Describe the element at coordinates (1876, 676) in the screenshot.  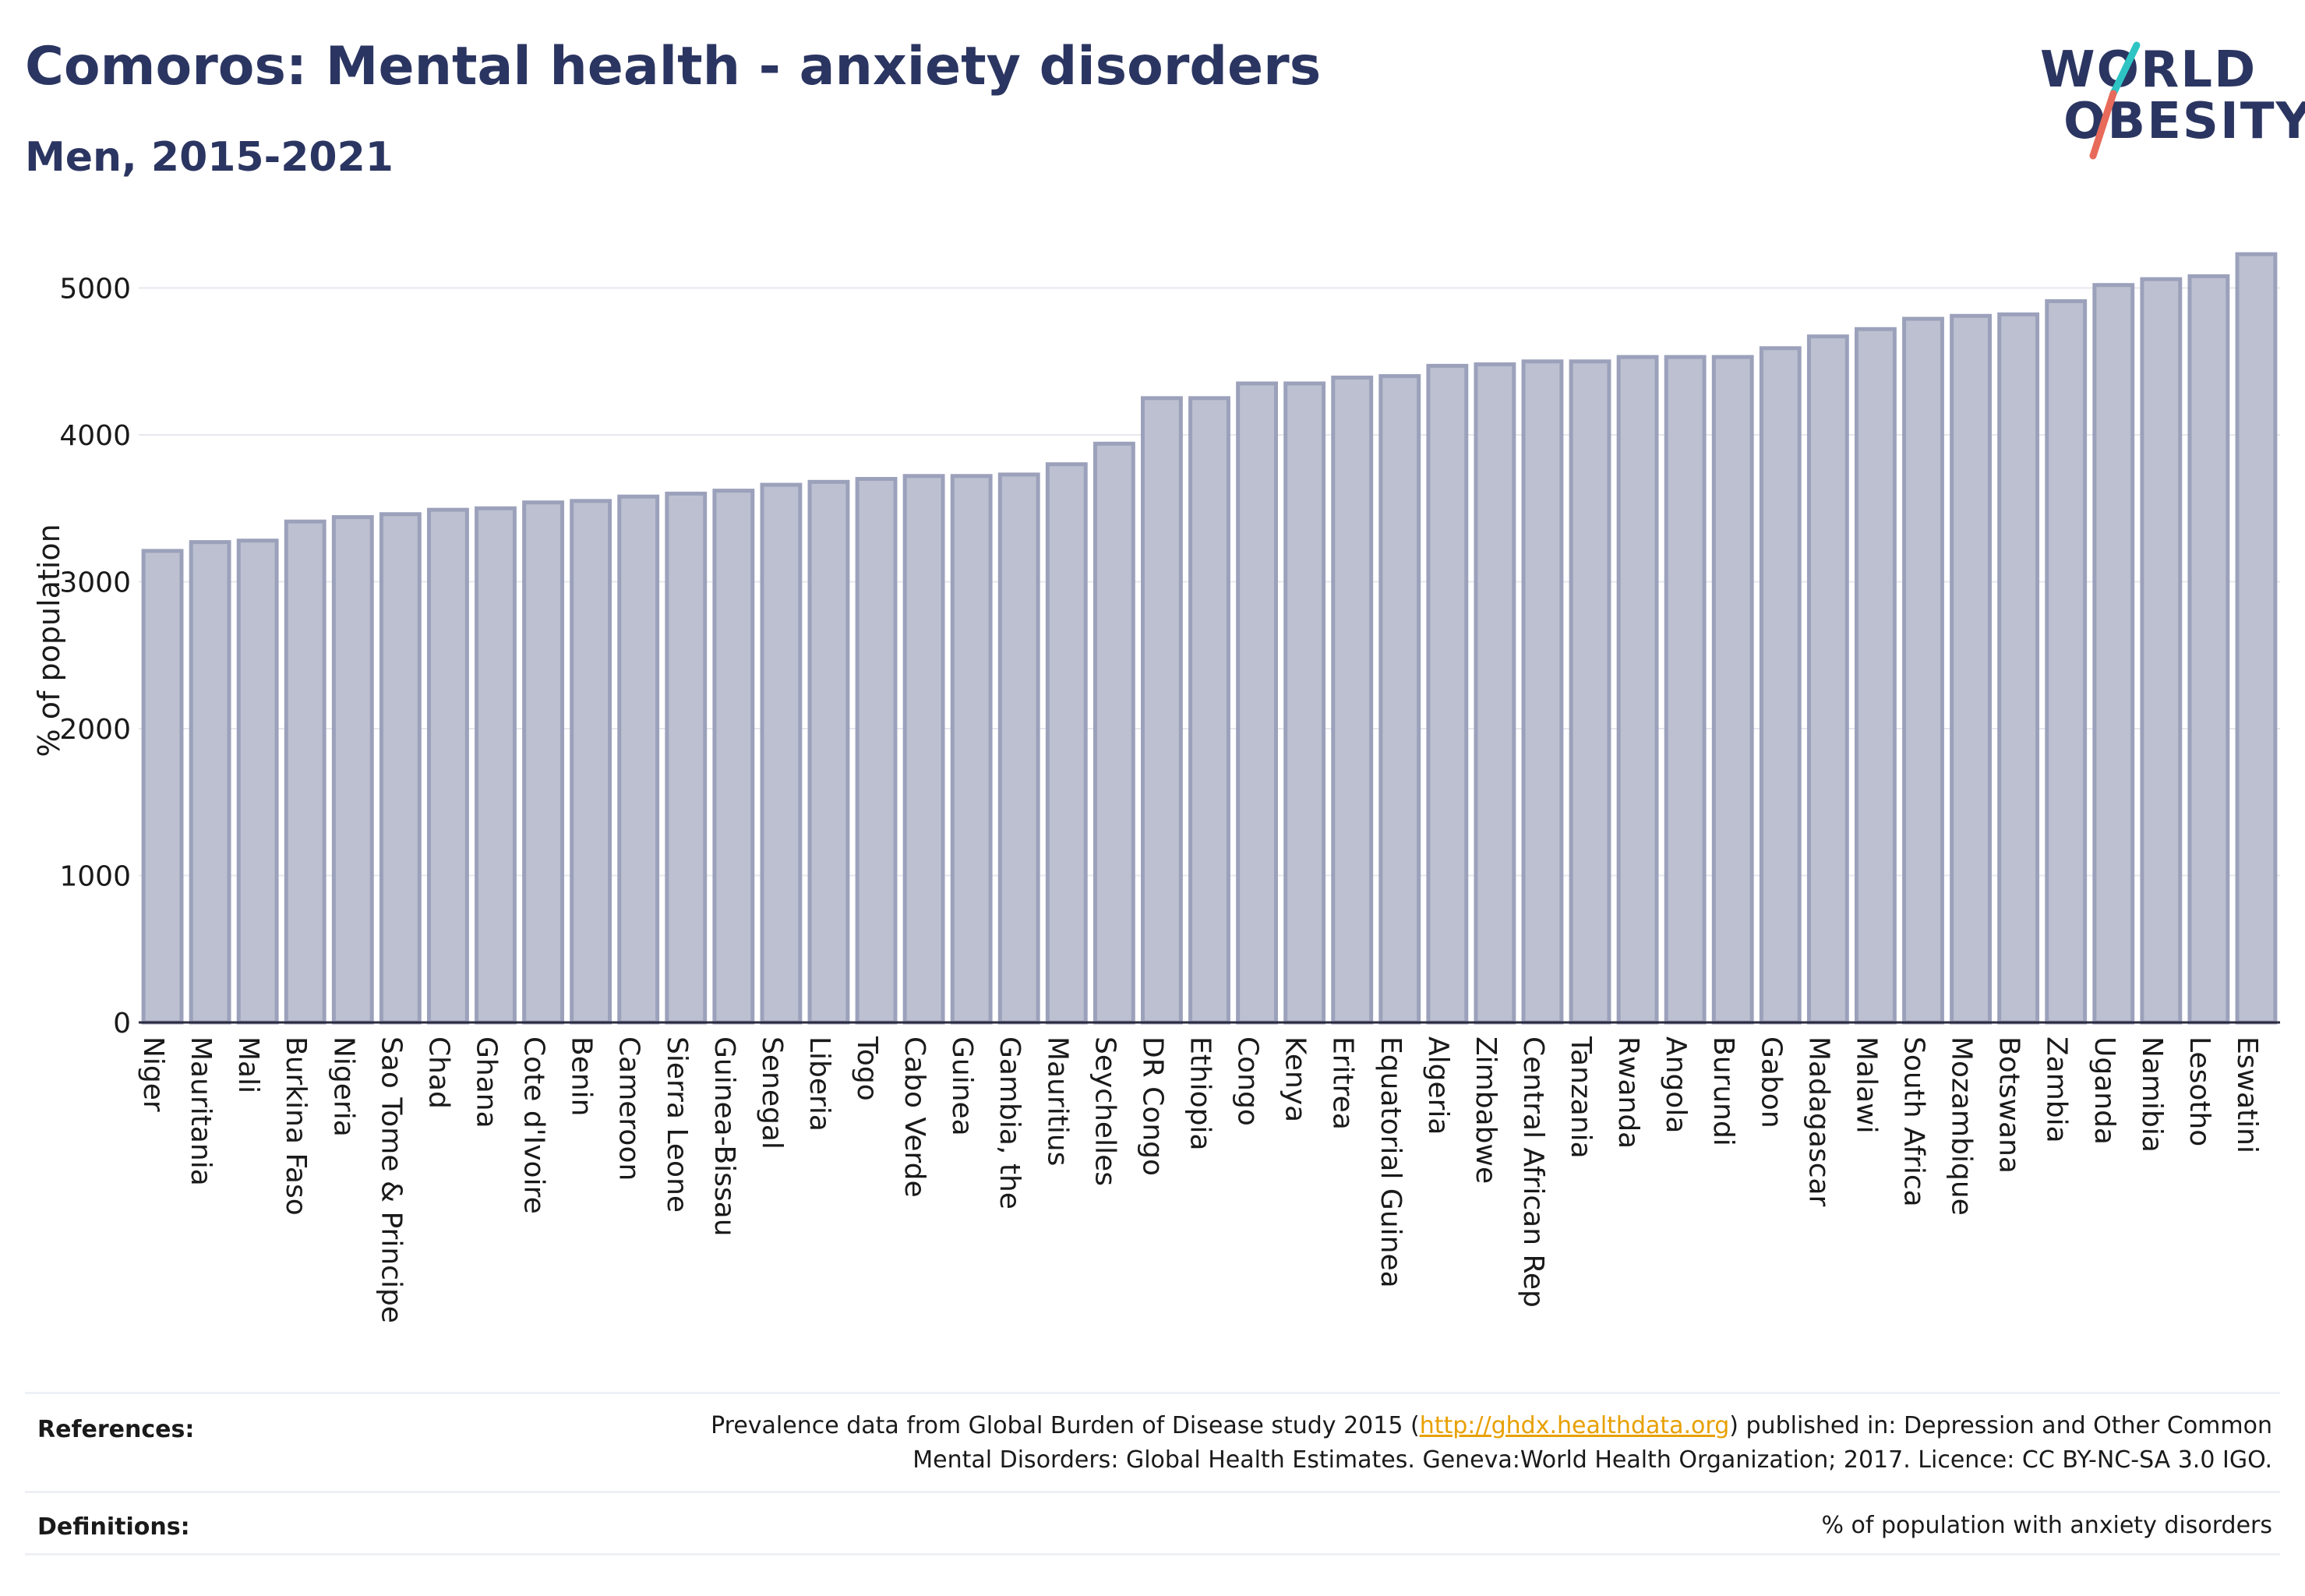
I see `bar-malawi` at that location.